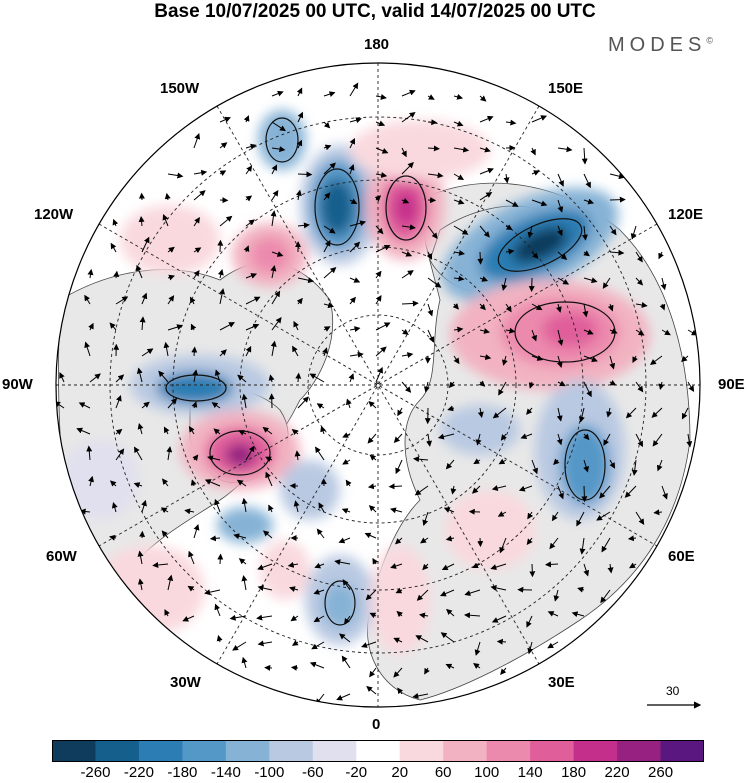 Image resolution: width=750 pixels, height=783 pixels. What do you see at coordinates (377, 44) in the screenshot?
I see `lon-label-180: 180` at bounding box center [377, 44].